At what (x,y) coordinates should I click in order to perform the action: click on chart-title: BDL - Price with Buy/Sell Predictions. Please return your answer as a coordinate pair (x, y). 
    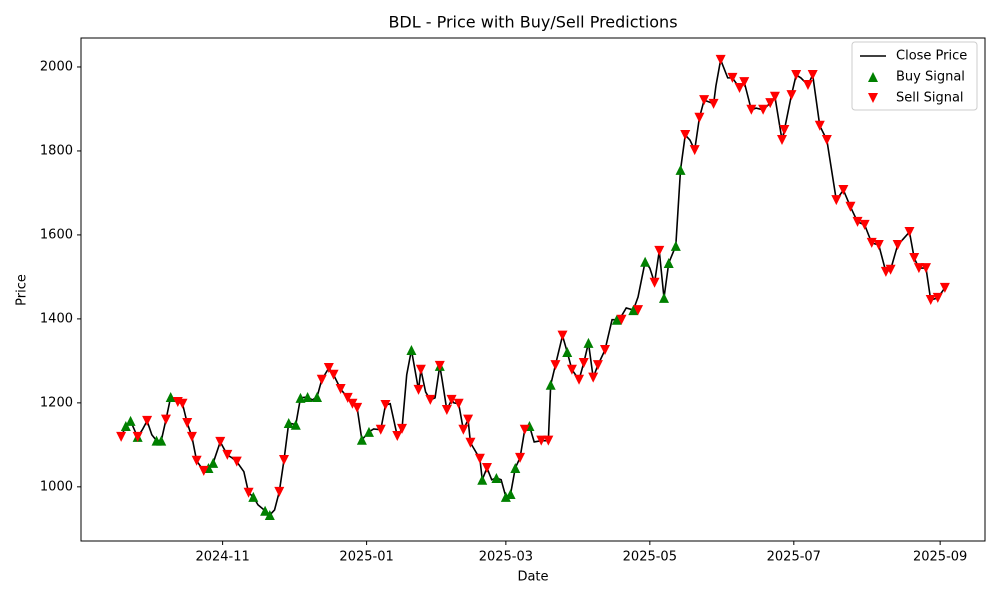
    Looking at the image, I should click on (532, 22).